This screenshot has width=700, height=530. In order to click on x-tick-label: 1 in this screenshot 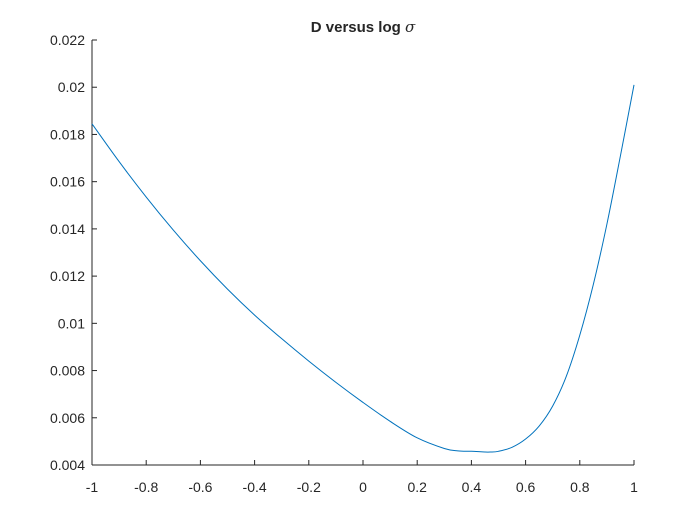, I will do `click(634, 487)`.